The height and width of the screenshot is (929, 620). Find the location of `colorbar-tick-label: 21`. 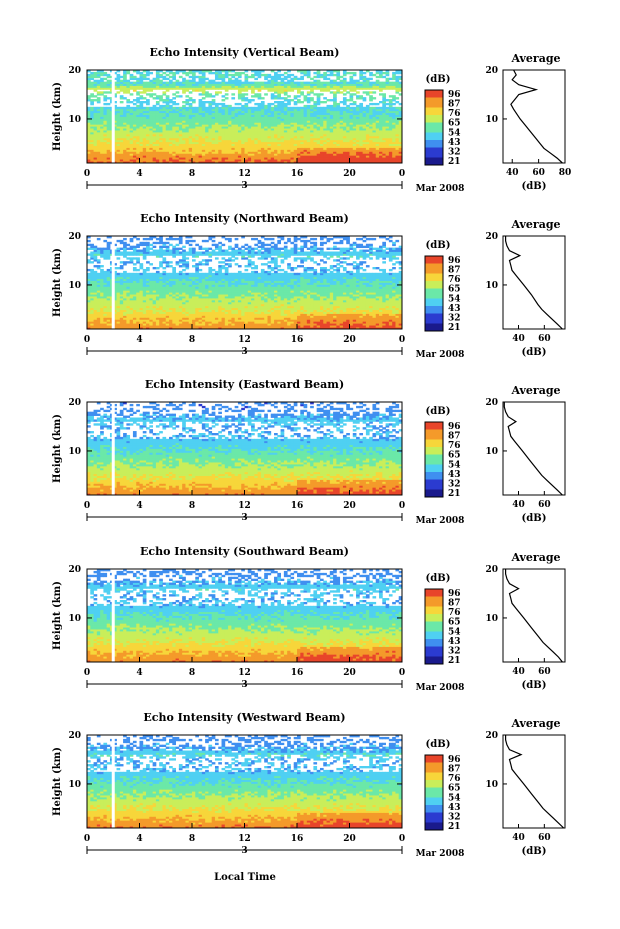

colorbar-tick-label: 21 is located at coordinates (454, 162).